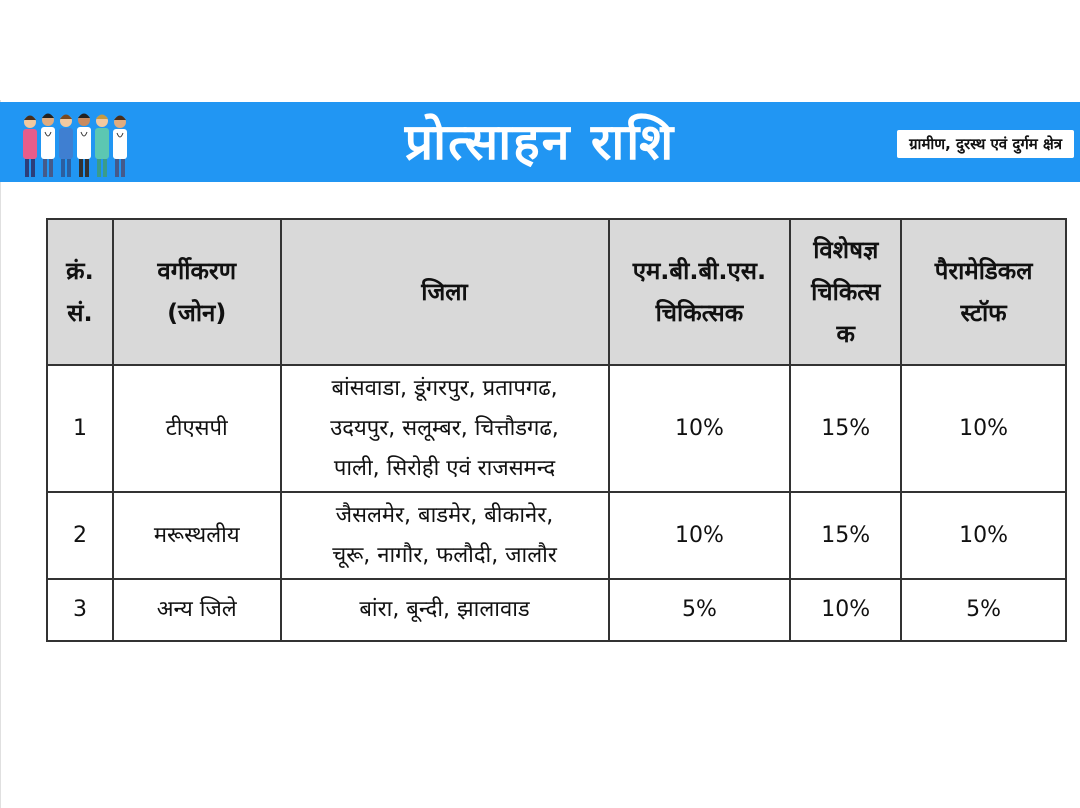 This screenshot has width=1080, height=808. What do you see at coordinates (80, 271) in the screenshot?
I see `header-sn-line-1: क्रं.` at bounding box center [80, 271].